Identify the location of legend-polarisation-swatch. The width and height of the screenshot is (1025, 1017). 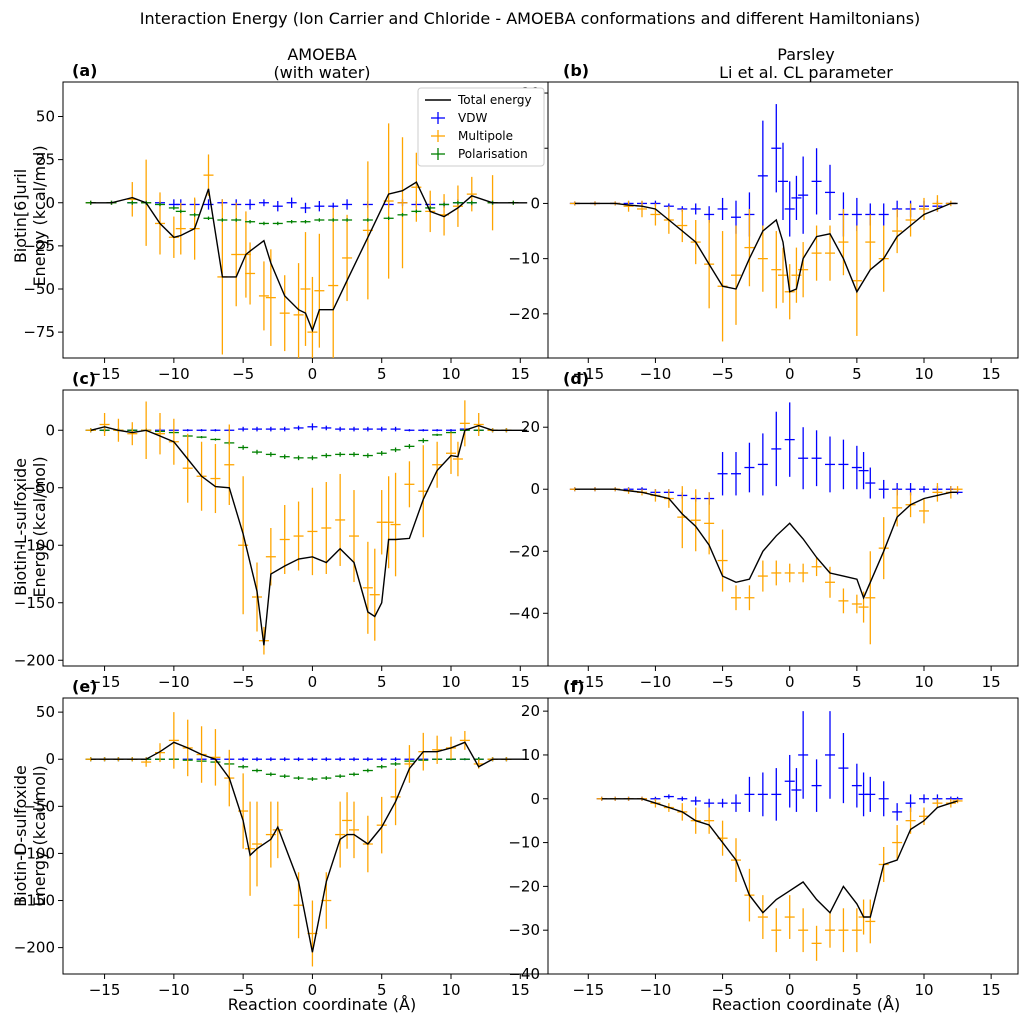
(438, 154).